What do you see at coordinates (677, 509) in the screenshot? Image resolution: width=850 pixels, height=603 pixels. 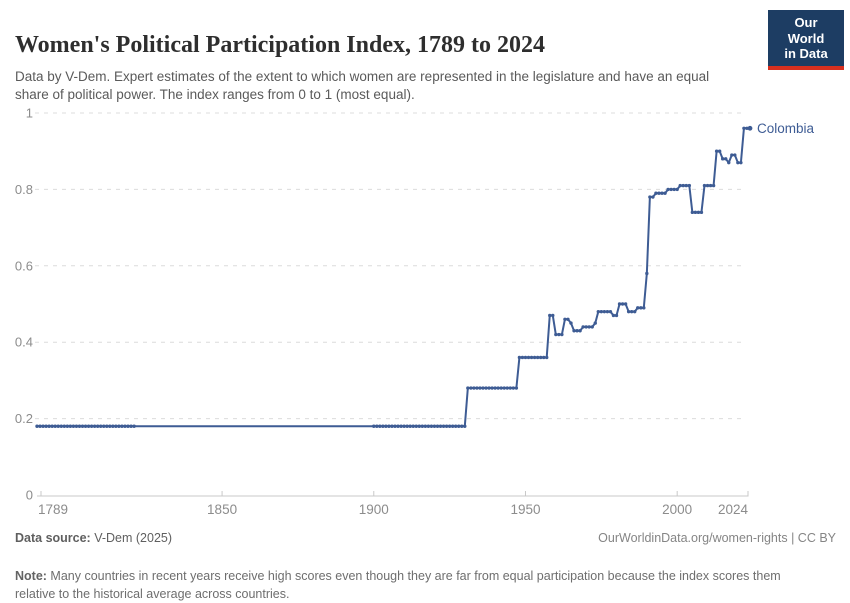 I see `x-axis-tick-label: 2000` at bounding box center [677, 509].